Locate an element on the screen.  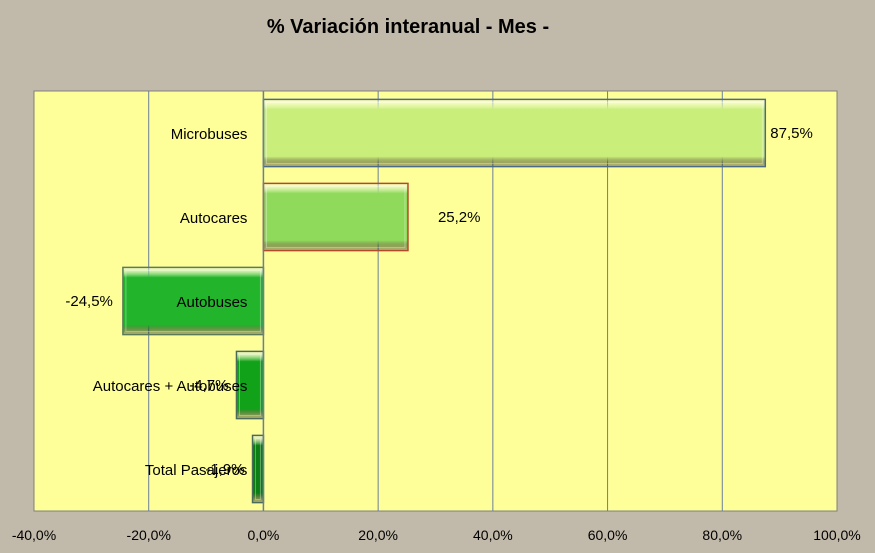
data-label: 25,2% is located at coordinates (459, 217).